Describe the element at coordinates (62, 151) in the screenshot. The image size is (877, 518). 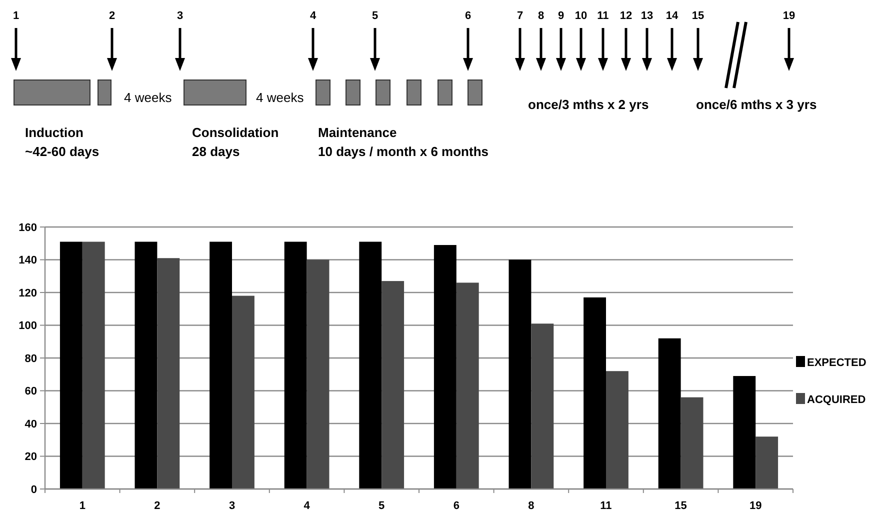
I see `text: ~42-60 days` at that location.